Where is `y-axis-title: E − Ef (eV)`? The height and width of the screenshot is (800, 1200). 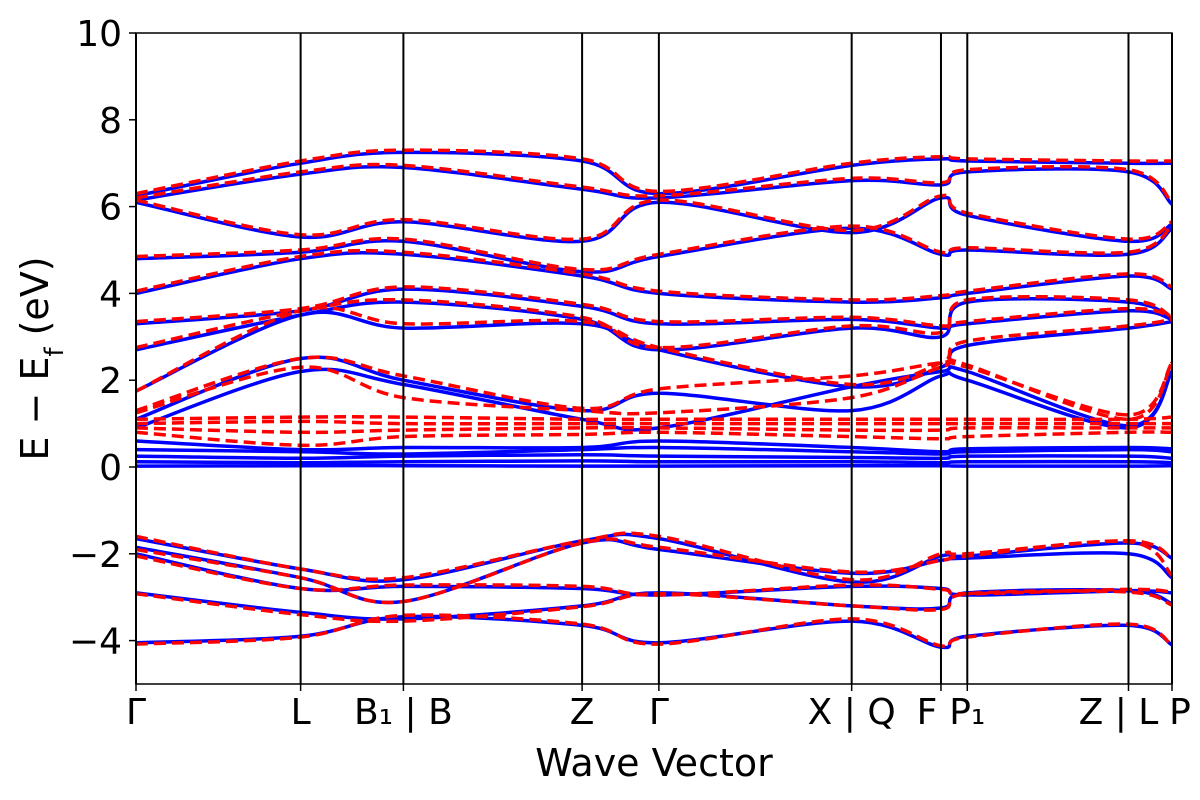
y-axis-title: E − Ef (eV) is located at coordinates (41, 358).